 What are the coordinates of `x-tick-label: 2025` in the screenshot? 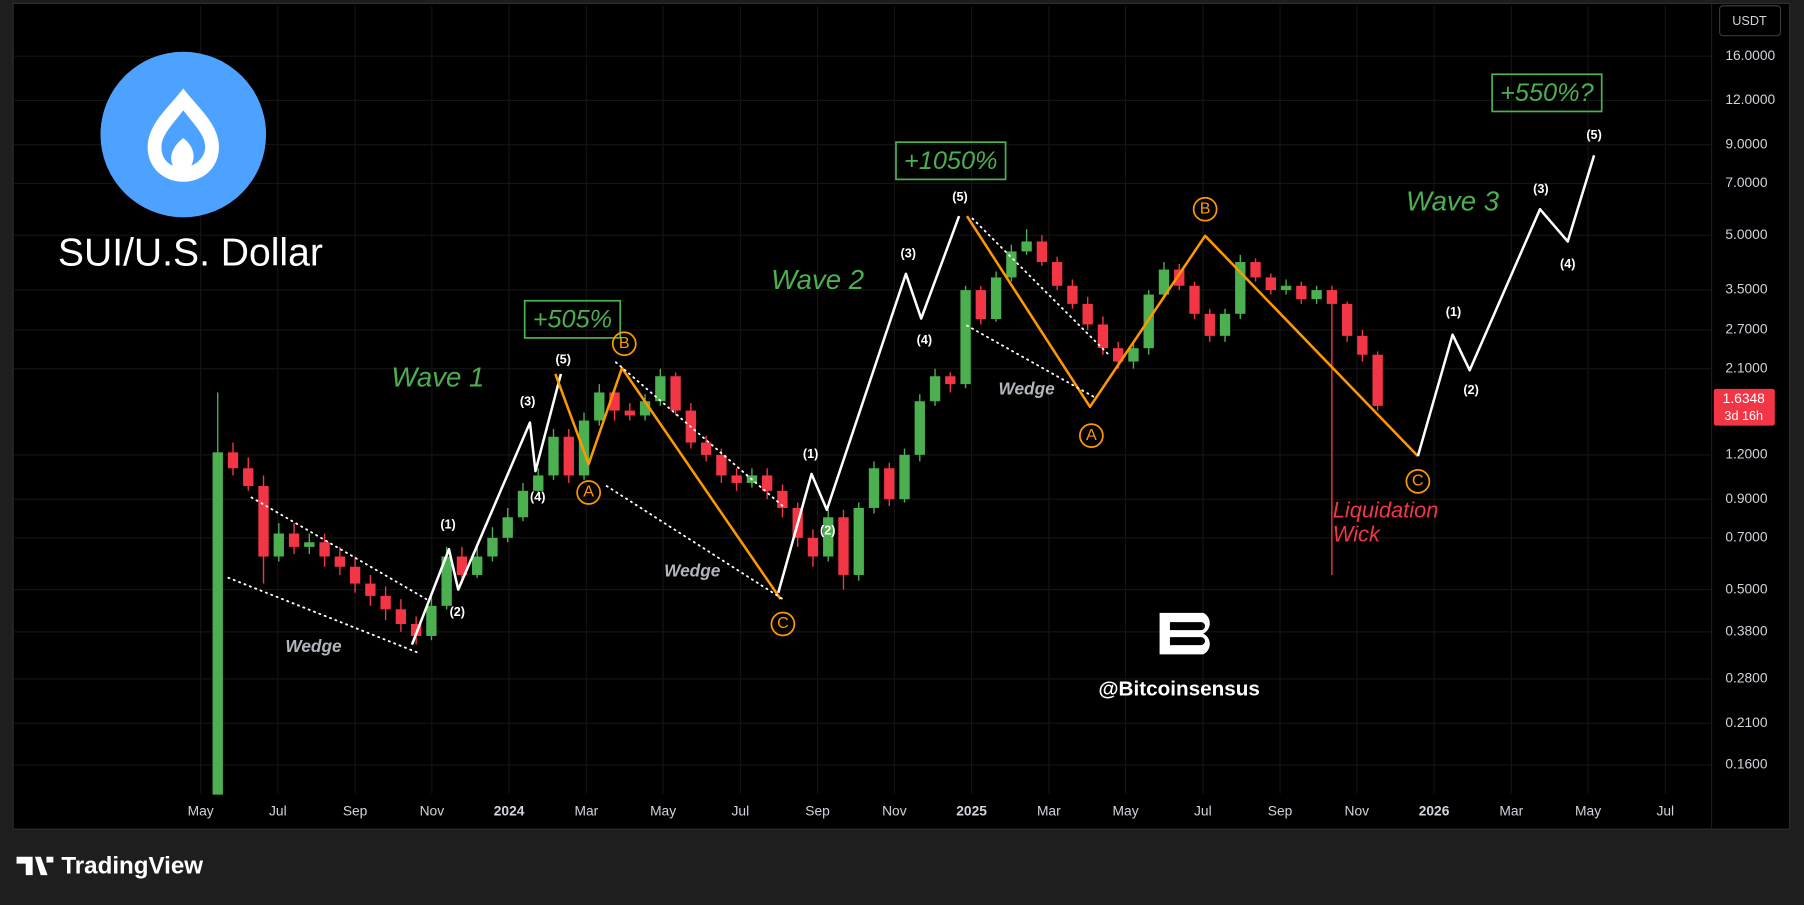 It's located at (971, 810).